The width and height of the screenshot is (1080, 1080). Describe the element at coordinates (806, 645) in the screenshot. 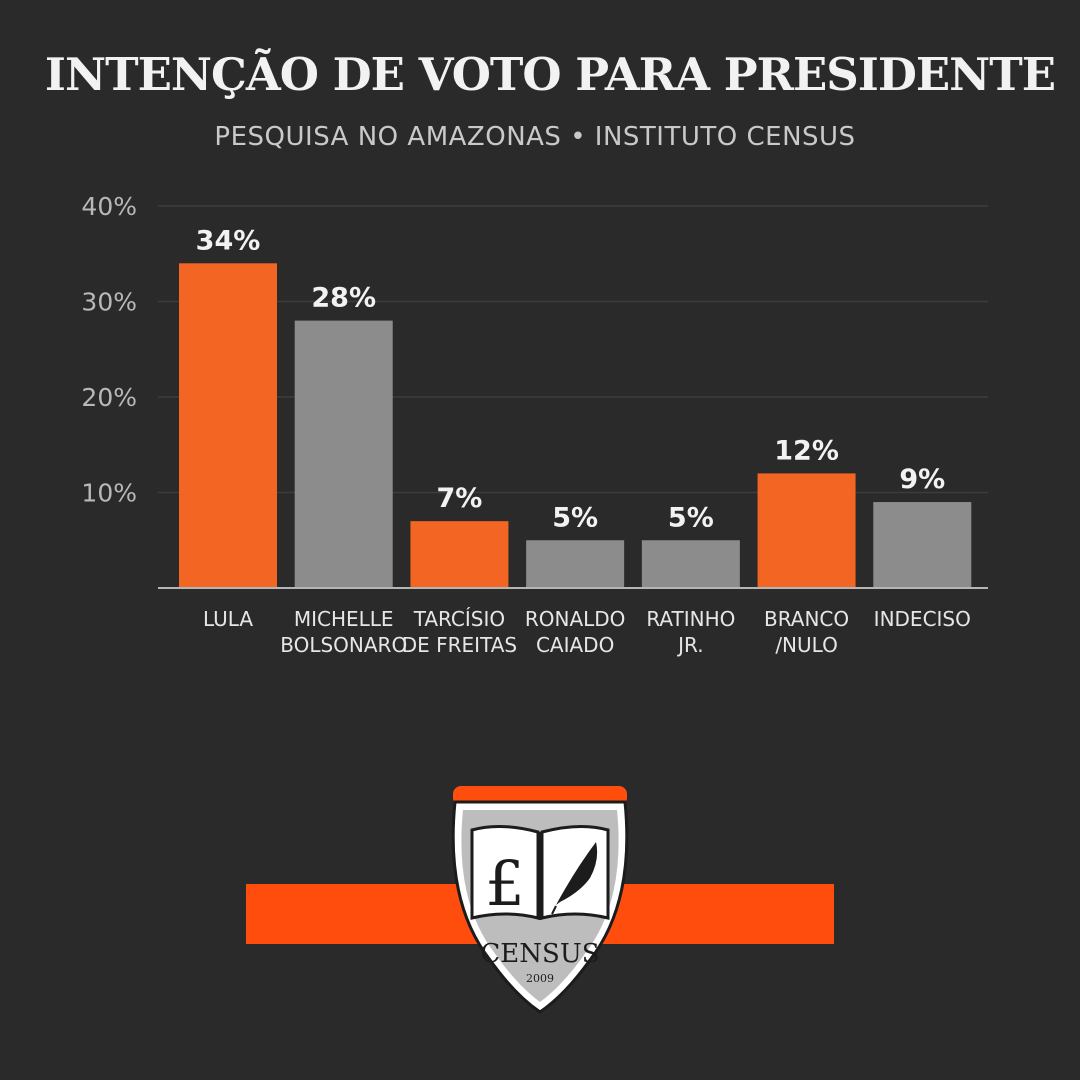

I see `x-tick-label: /NULO` at that location.